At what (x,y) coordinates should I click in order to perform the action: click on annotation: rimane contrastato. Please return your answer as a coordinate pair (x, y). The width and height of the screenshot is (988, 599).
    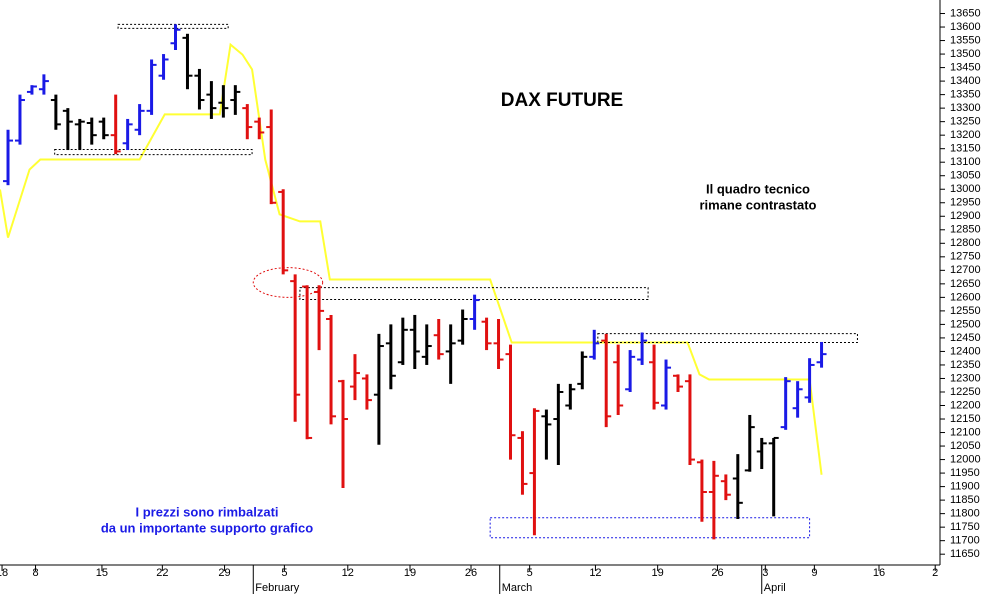
    Looking at the image, I should click on (757, 204).